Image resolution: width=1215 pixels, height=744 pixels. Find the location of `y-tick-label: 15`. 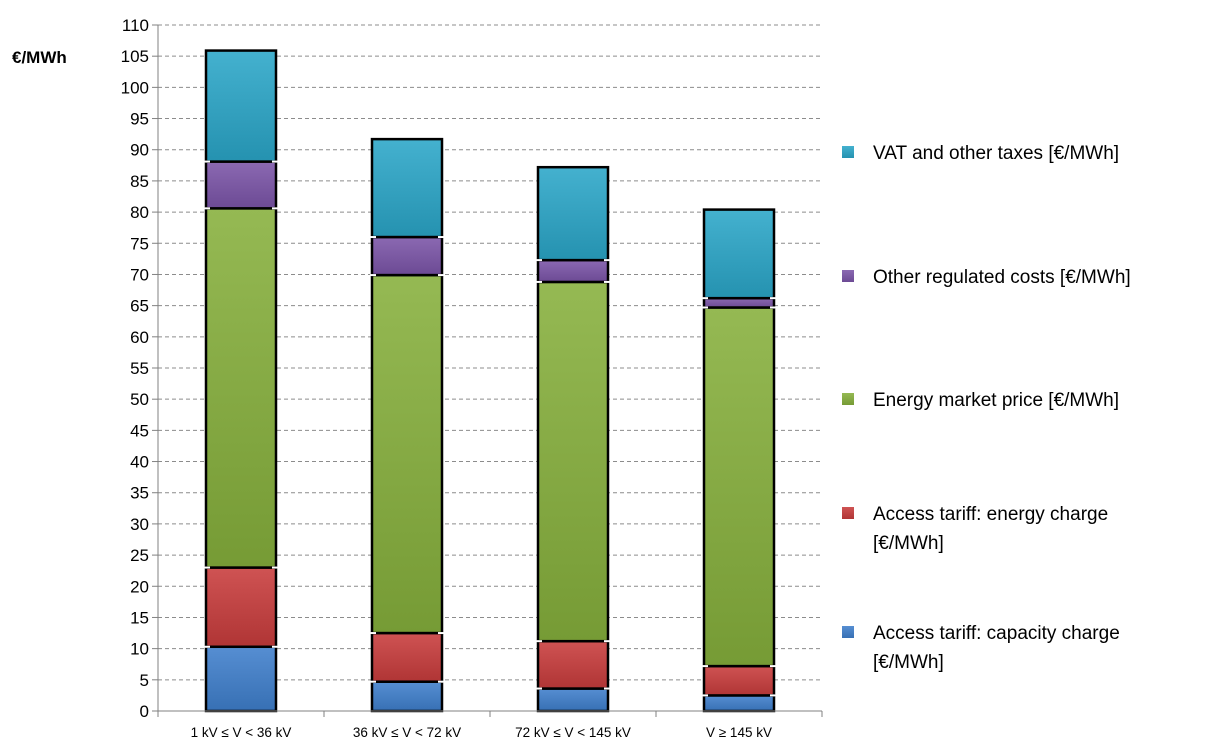

y-tick-label: 15 is located at coordinates (139, 617).